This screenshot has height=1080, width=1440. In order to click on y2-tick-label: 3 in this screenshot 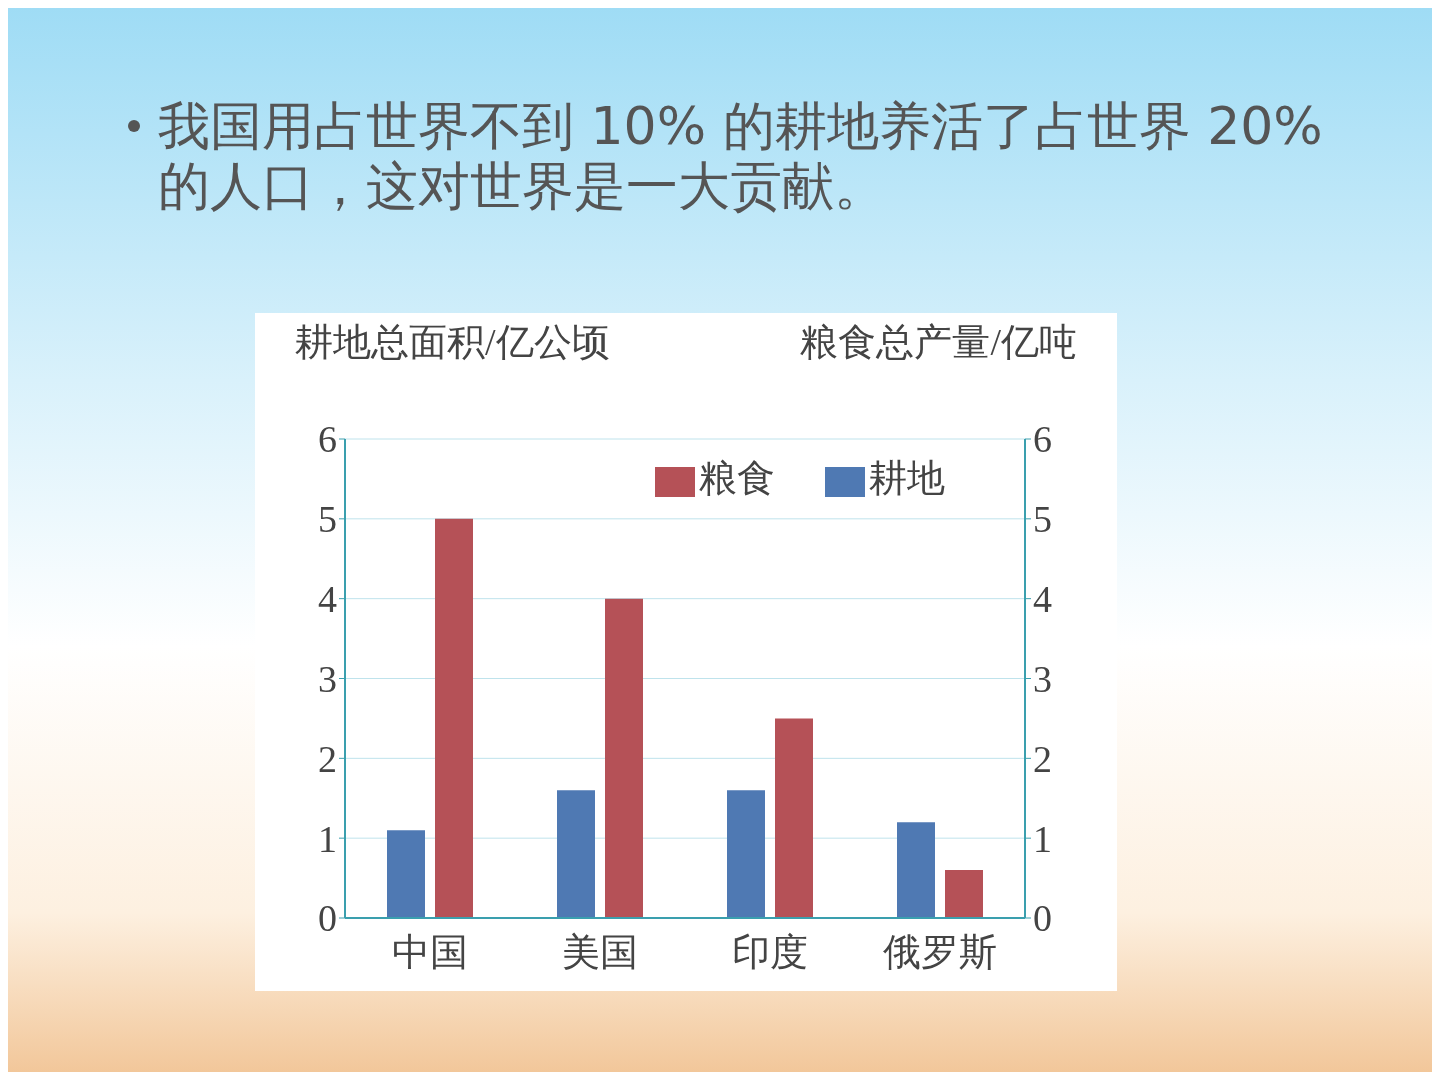, I will do `click(1042, 678)`.